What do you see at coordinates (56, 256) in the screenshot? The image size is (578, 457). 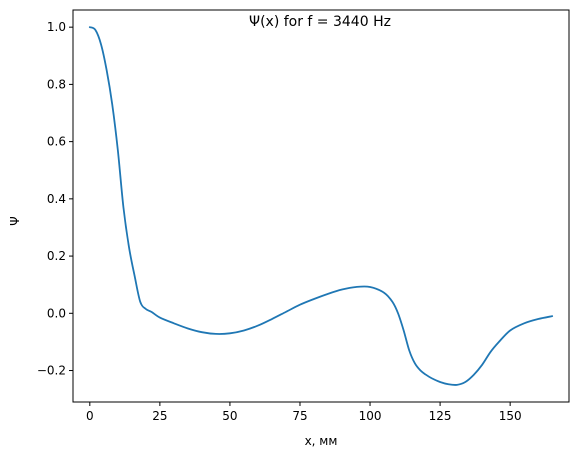 I see `y-tick-label: 0.2` at bounding box center [56, 256].